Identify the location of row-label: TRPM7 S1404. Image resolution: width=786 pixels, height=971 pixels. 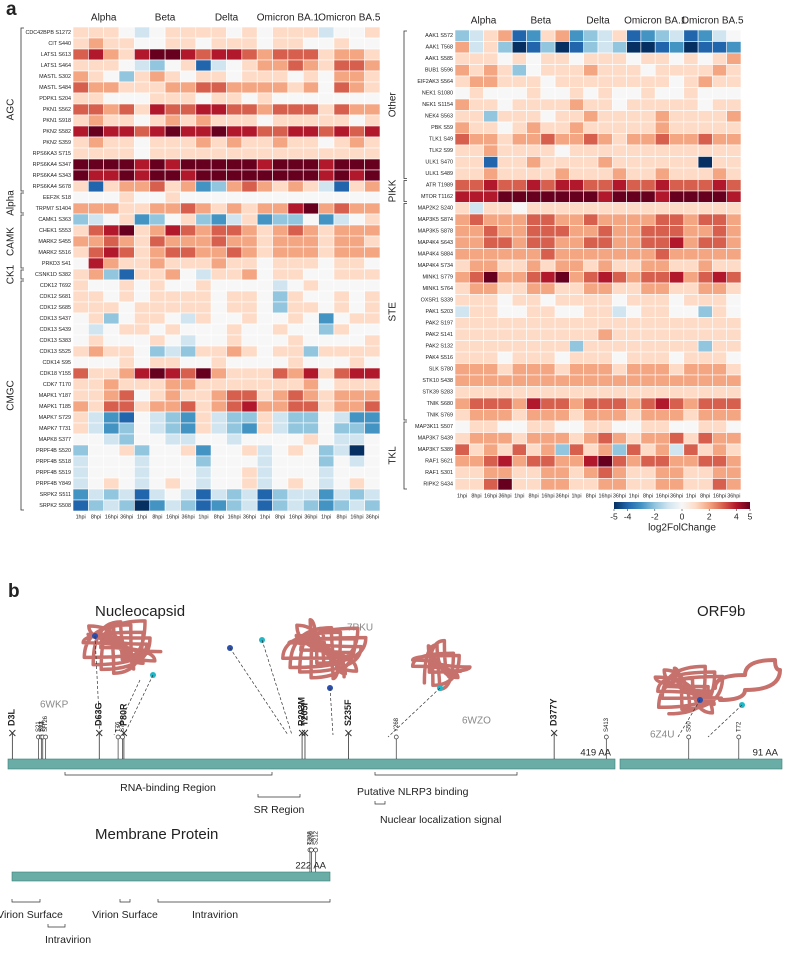
(53, 209).